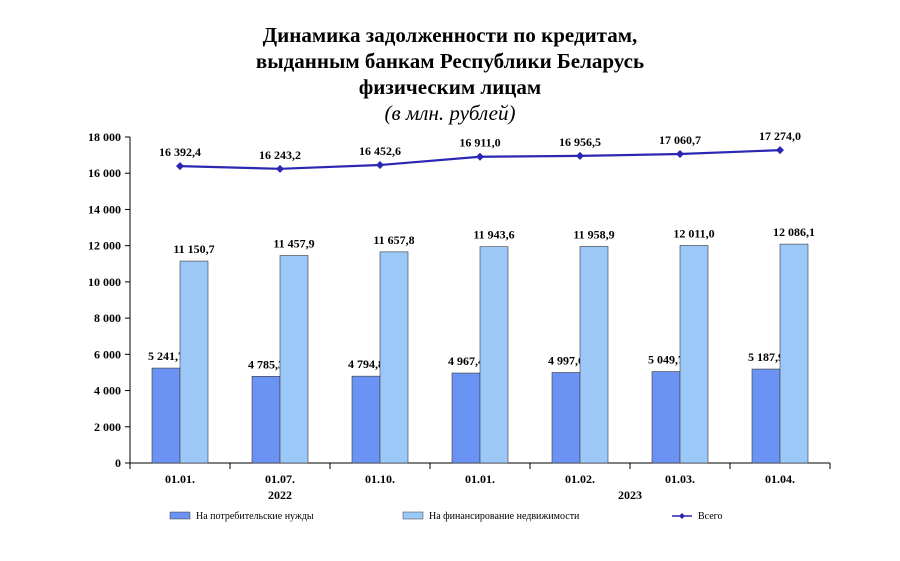  Describe the element at coordinates (450, 61) in the screenshot. I see `chart-title-line-2: выданным банкам Республики Беларусь` at that location.